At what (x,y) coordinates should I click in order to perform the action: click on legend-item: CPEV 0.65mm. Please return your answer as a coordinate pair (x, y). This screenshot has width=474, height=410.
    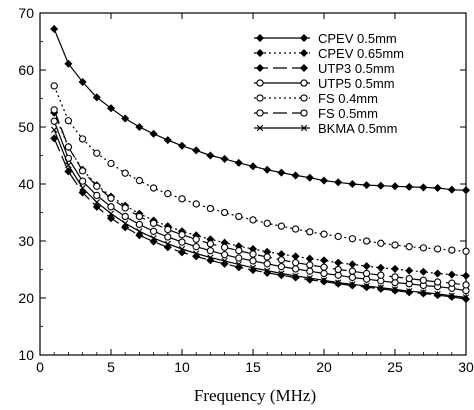
    Looking at the image, I should click on (329, 53).